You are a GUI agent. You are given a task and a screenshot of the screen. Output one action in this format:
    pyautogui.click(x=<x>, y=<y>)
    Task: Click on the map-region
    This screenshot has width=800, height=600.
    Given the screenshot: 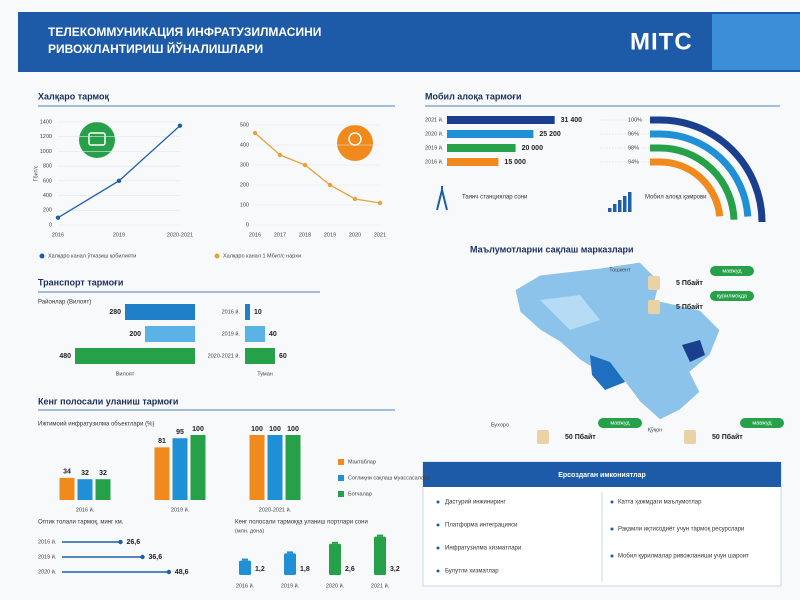 What is the action you would take?
    pyautogui.click(x=607, y=372)
    